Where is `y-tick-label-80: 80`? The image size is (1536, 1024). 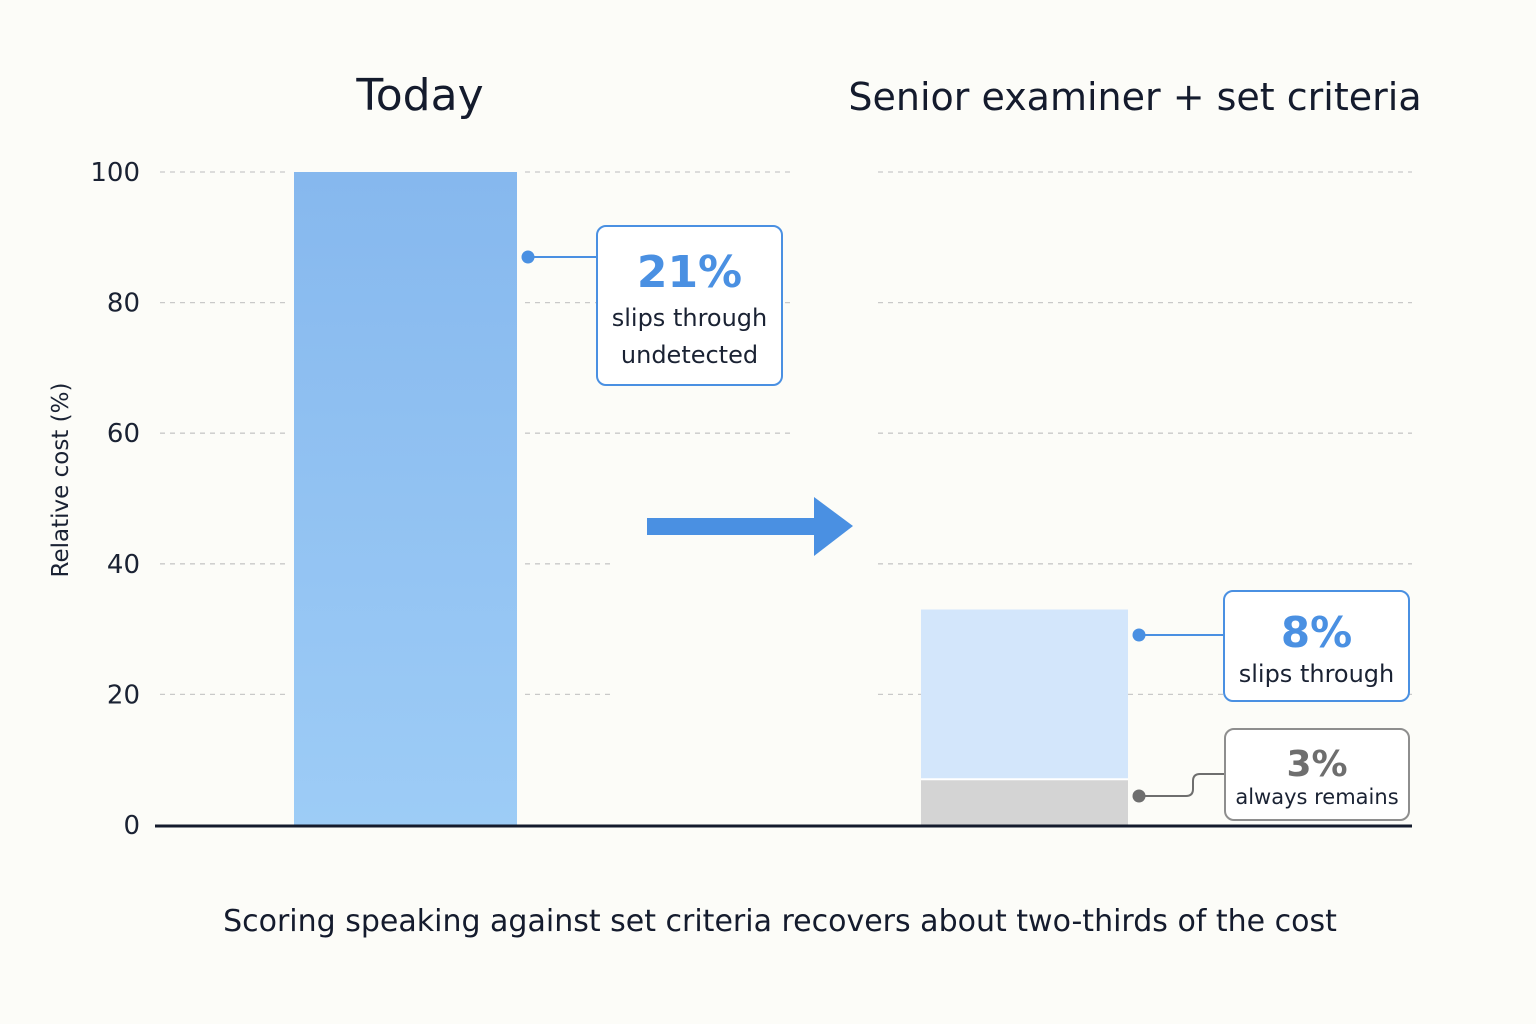 y-tick-label-80: 80 is located at coordinates (123, 304).